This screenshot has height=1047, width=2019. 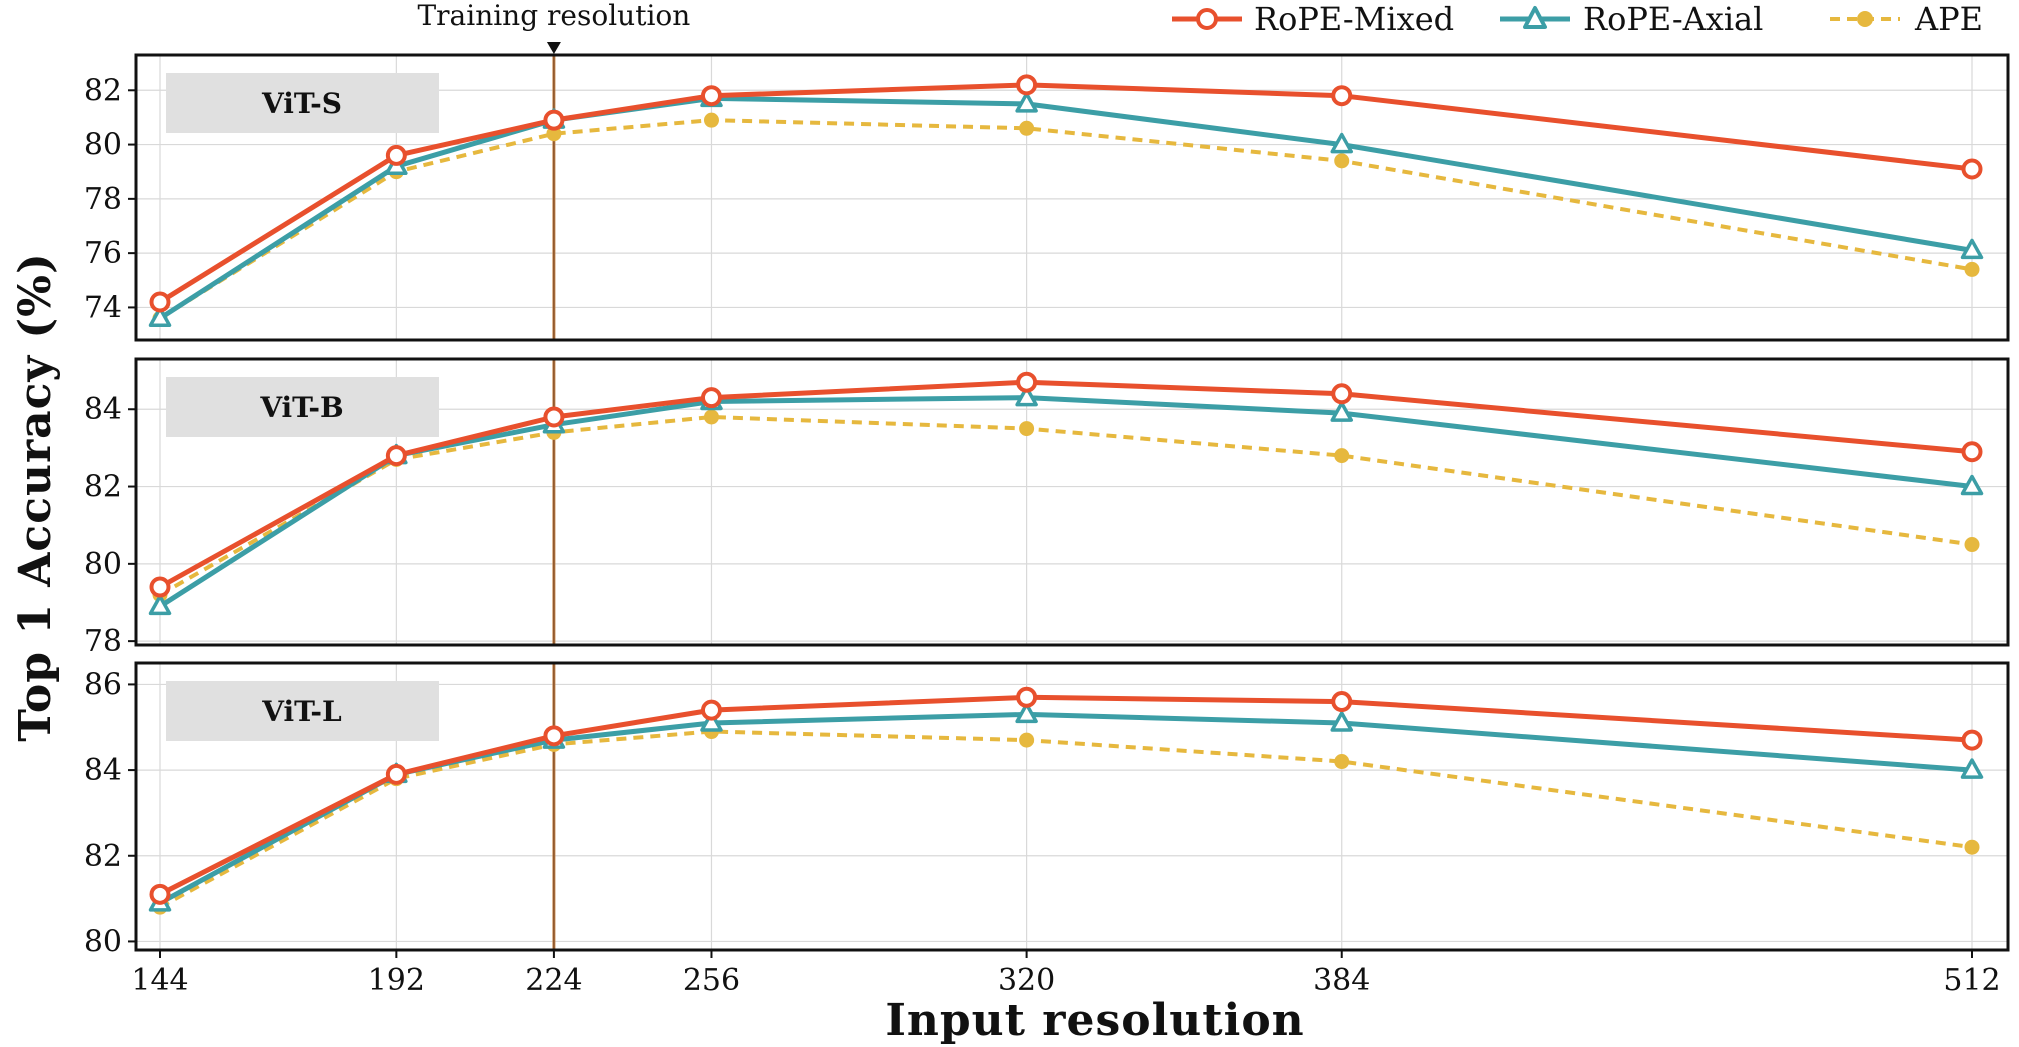 I want to click on panel-label: ViT-L, so click(x=301, y=711).